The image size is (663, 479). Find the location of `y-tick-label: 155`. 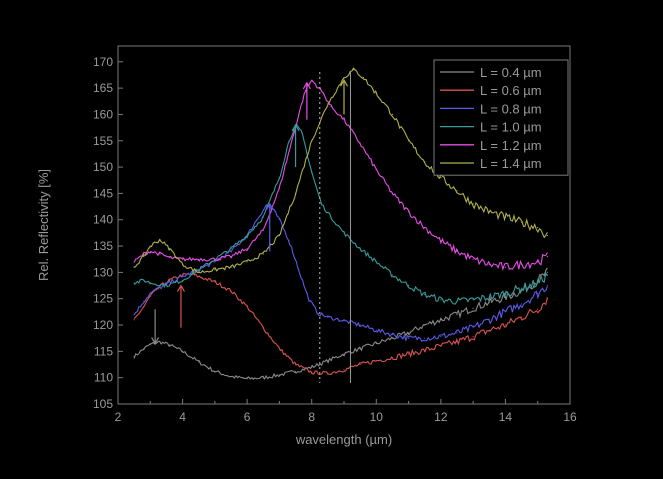

y-tick-label: 155 is located at coordinates (103, 141).